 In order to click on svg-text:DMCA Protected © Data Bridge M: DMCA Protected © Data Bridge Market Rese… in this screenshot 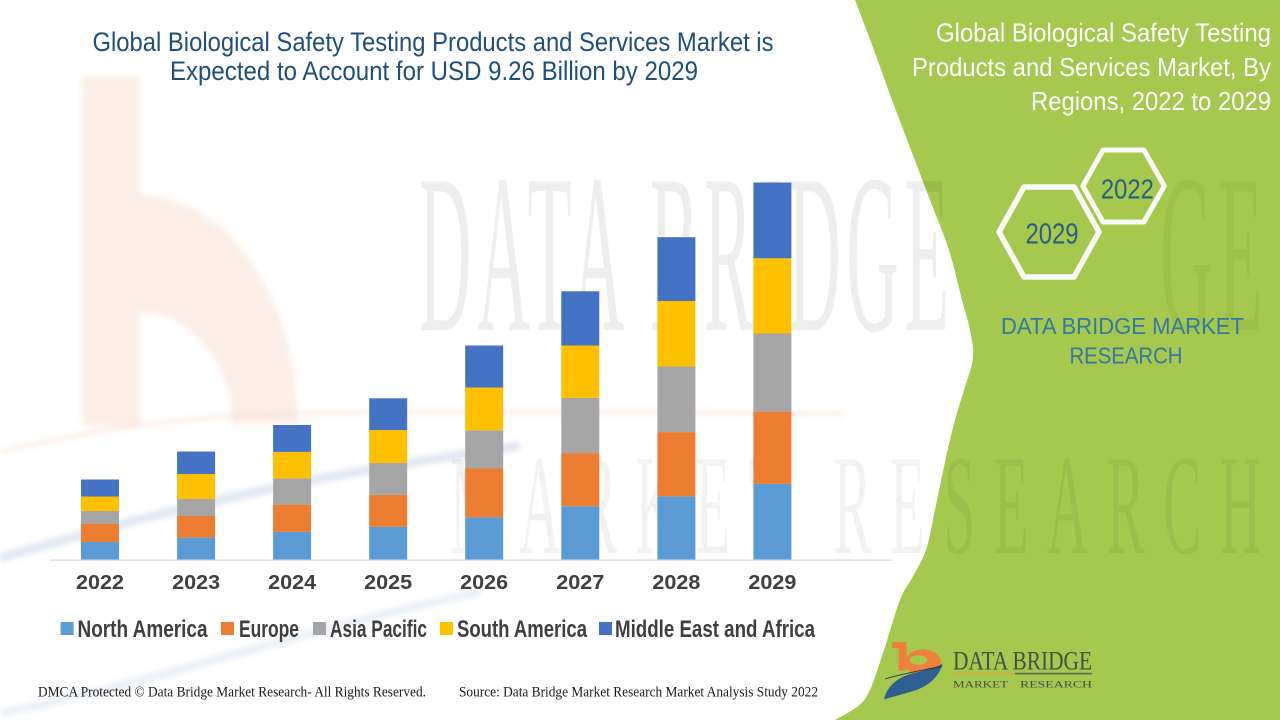, I will do `click(232, 693)`.